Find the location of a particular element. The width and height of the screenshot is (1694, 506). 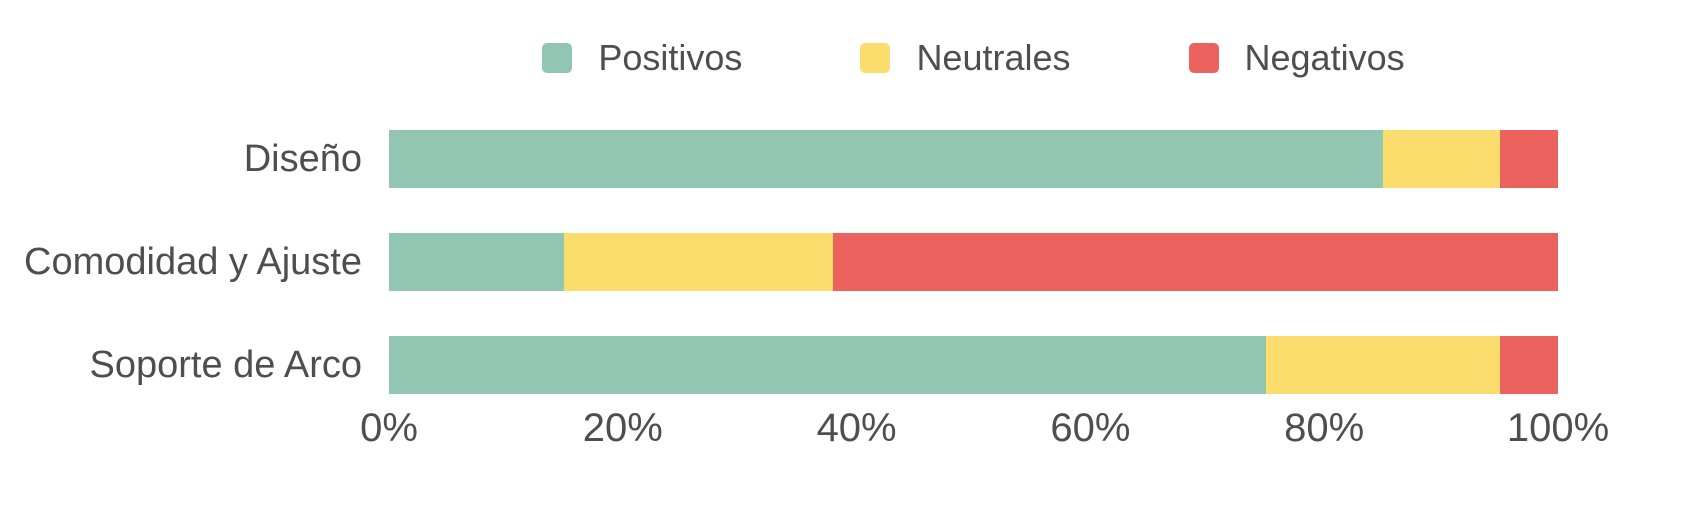

category-label: Soporte de Arco is located at coordinates (225, 365).